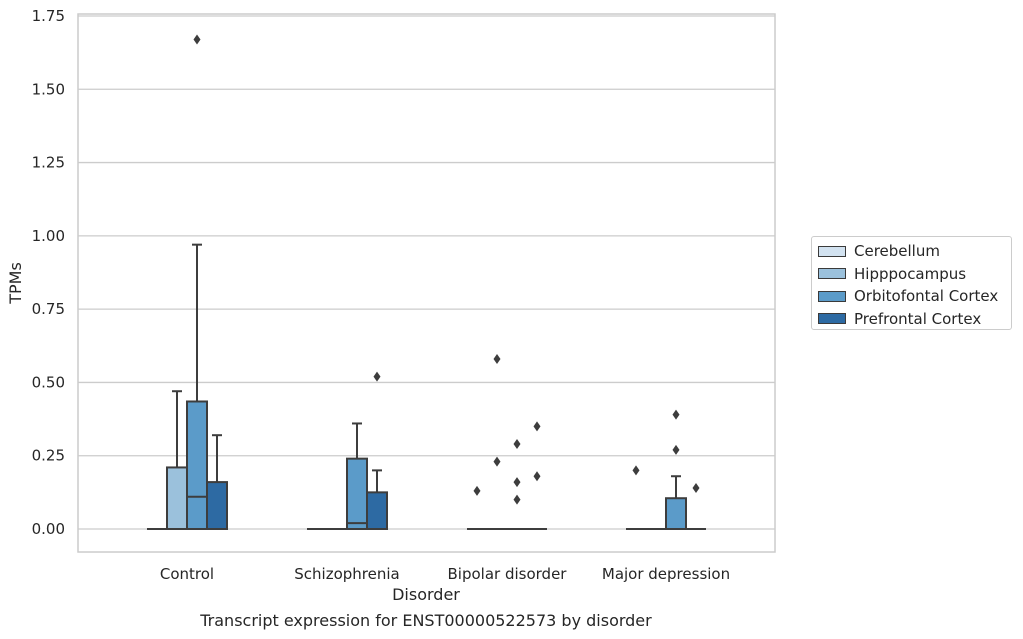 The height and width of the screenshot is (639, 1023). I want to click on y-tick-label: 0.75, so click(48, 309).